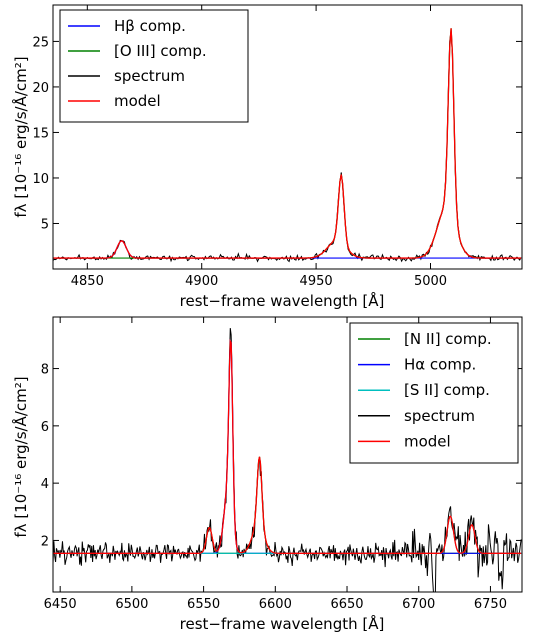 The height and width of the screenshot is (635, 535). I want to click on bottom-y-axis-label: fλ [10⁻¹⁶ erg/s/Å/cm²], so click(20, 456).